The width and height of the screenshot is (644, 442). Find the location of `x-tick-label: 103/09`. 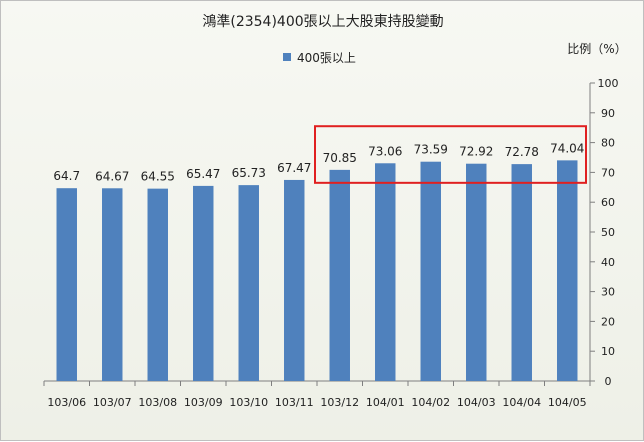

x-tick-label: 103/09 is located at coordinates (203, 402).